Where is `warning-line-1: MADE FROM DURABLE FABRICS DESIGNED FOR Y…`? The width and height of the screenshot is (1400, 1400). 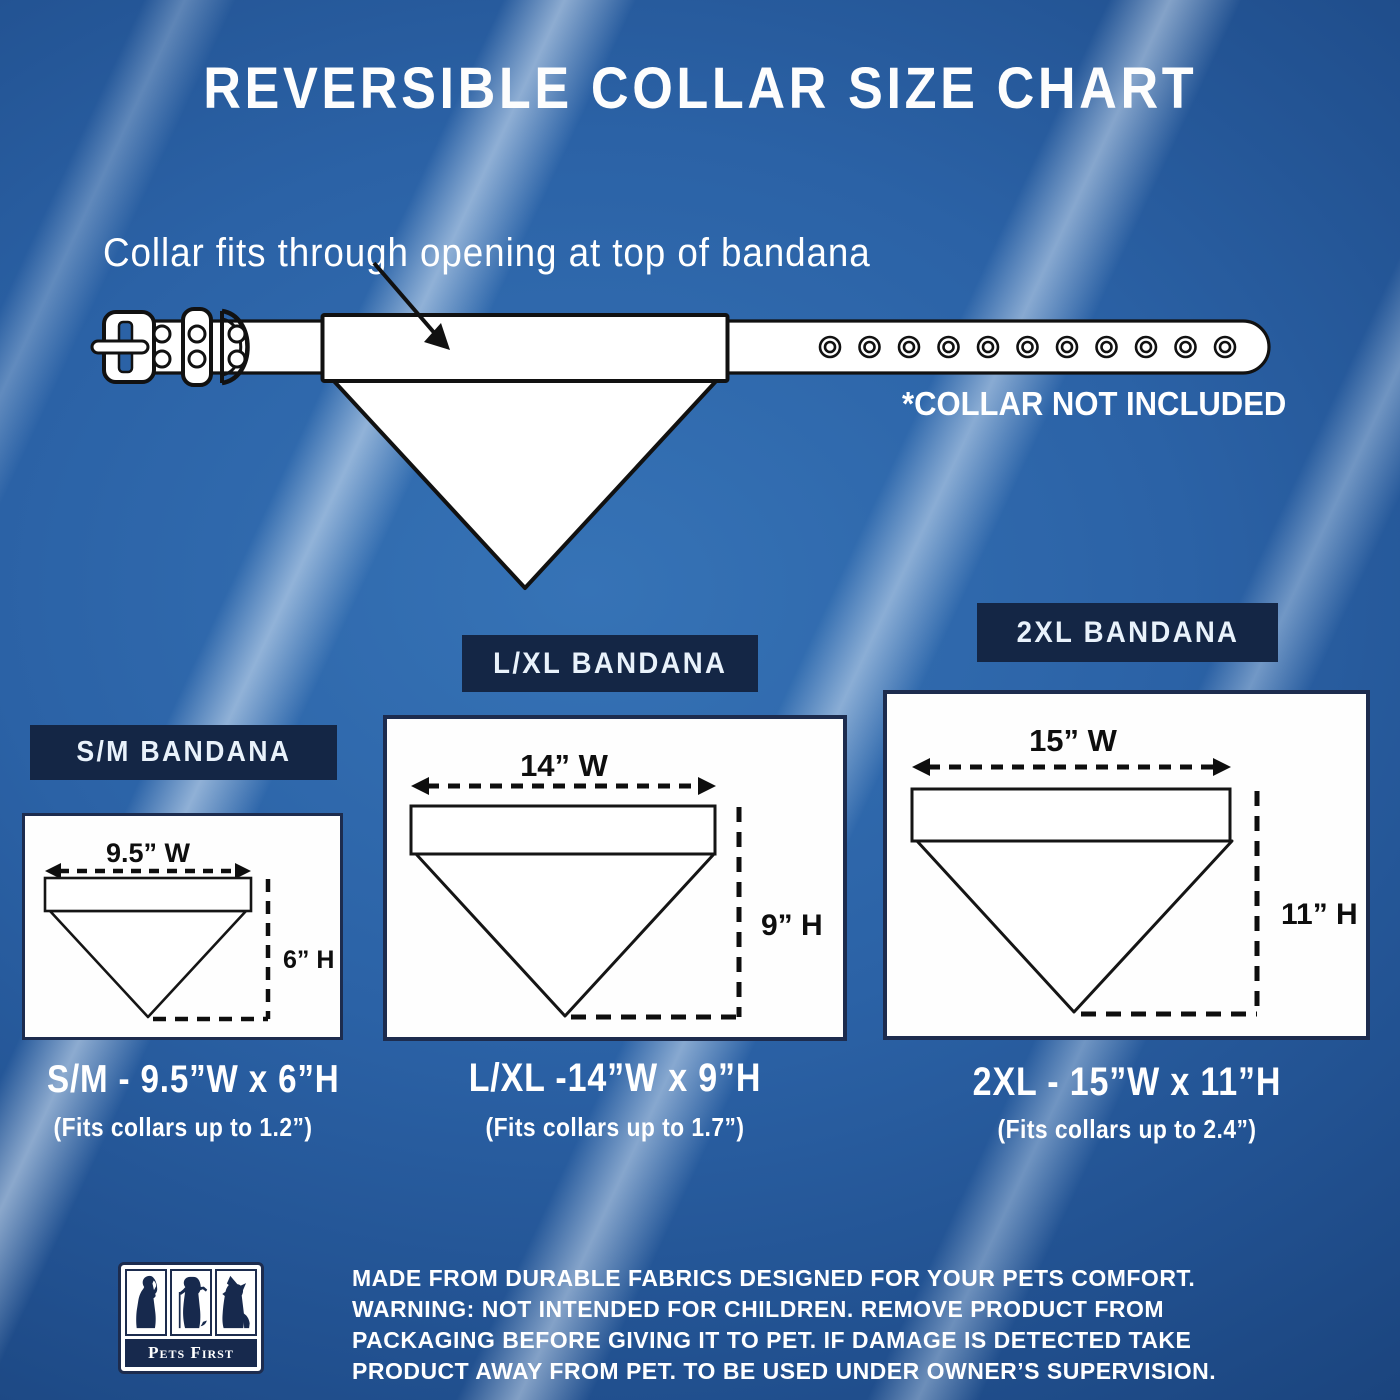 warning-line-1: MADE FROM DURABLE FABRICS DESIGNED FOR Y… is located at coordinates (774, 1278).